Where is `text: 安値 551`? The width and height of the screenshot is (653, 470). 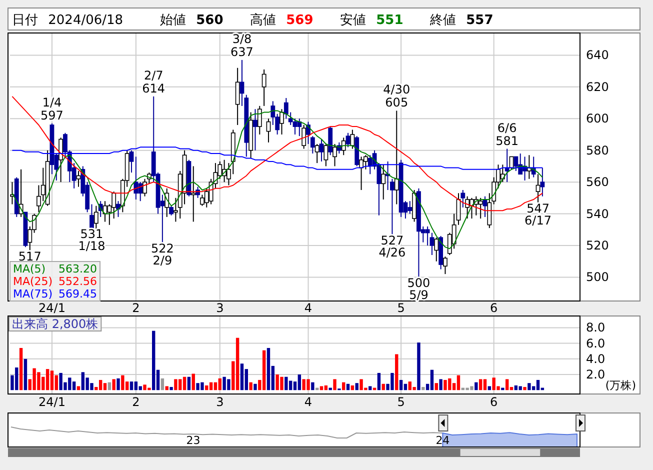
text: 安値 551 is located at coordinates (372, 20).